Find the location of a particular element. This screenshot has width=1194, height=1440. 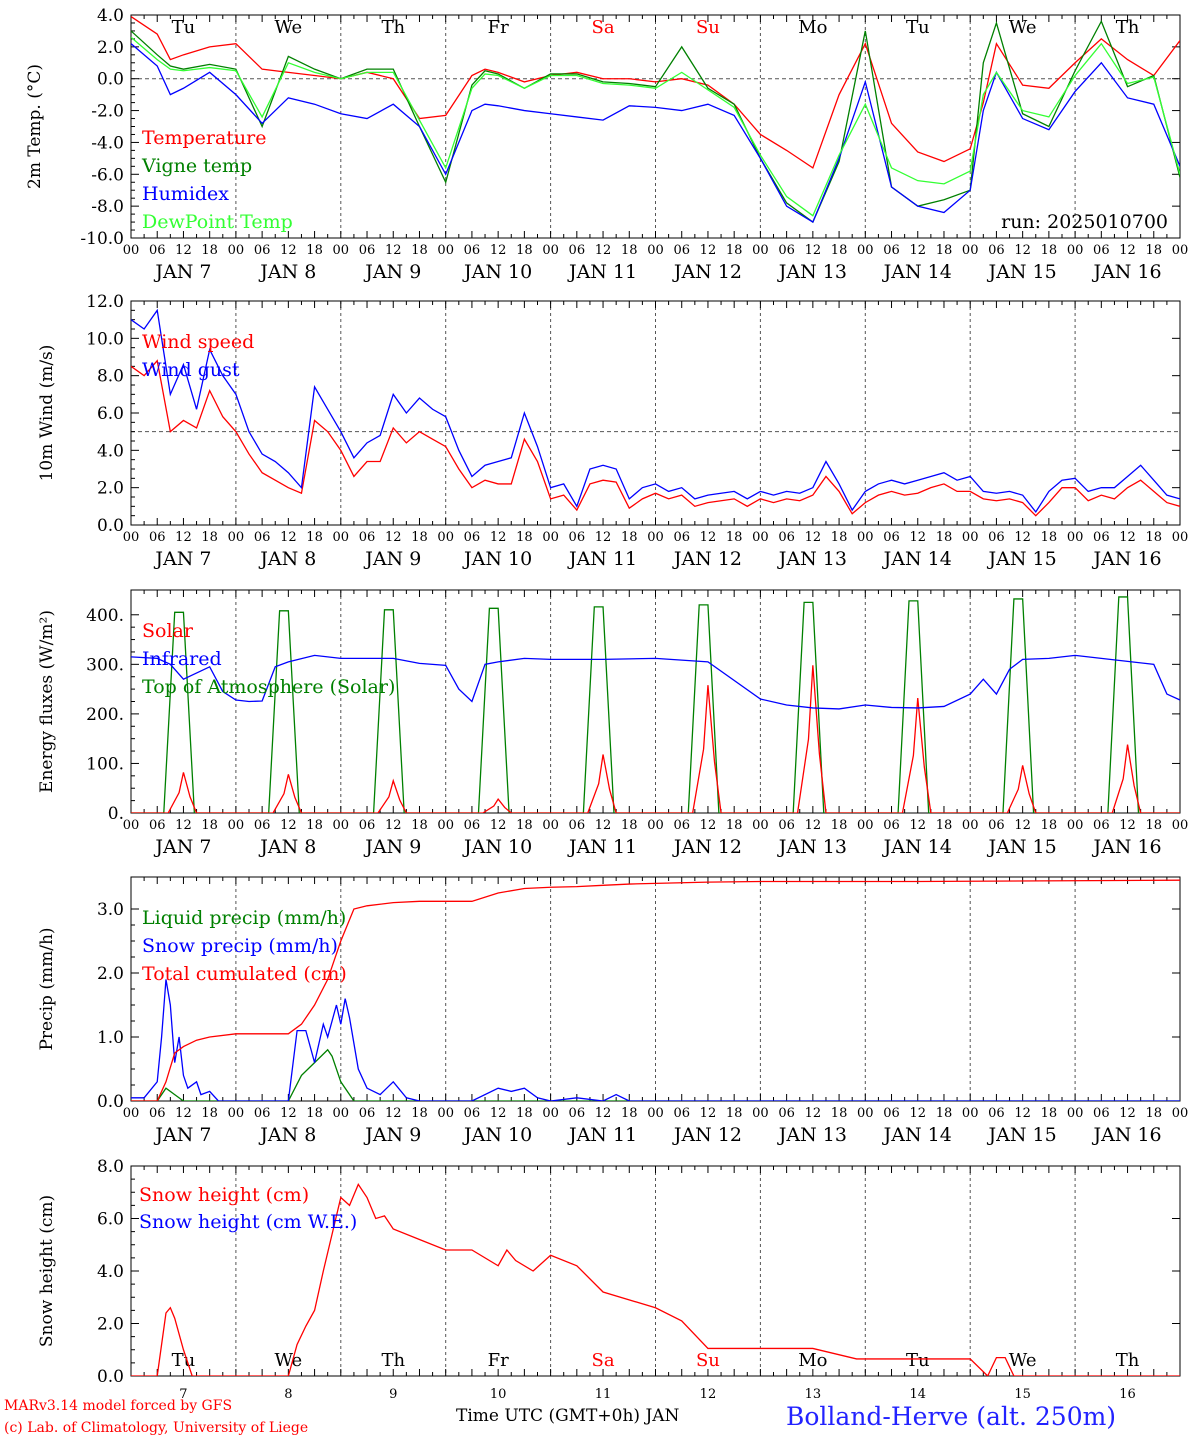

toa-solar-line is located at coordinates (655, 704).